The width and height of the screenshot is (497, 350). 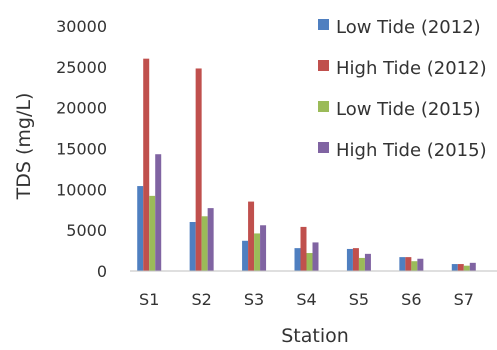 What do you see at coordinates (408, 109) in the screenshot?
I see `legend-label: Low Tide (2015)` at bounding box center [408, 109].